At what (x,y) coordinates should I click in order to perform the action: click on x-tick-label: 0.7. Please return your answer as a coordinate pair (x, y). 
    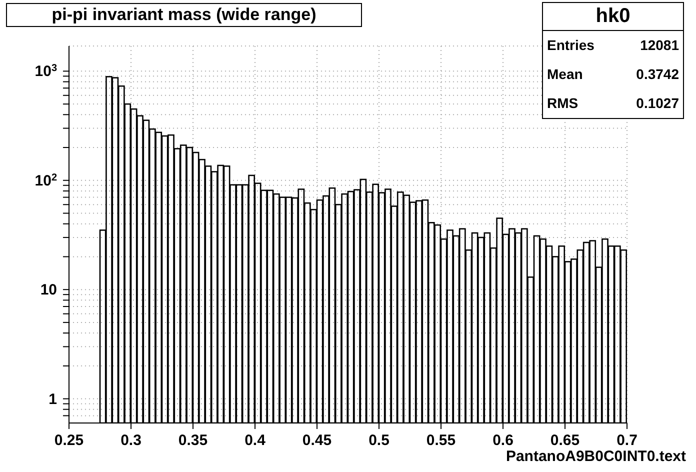
    Looking at the image, I should click on (627, 440).